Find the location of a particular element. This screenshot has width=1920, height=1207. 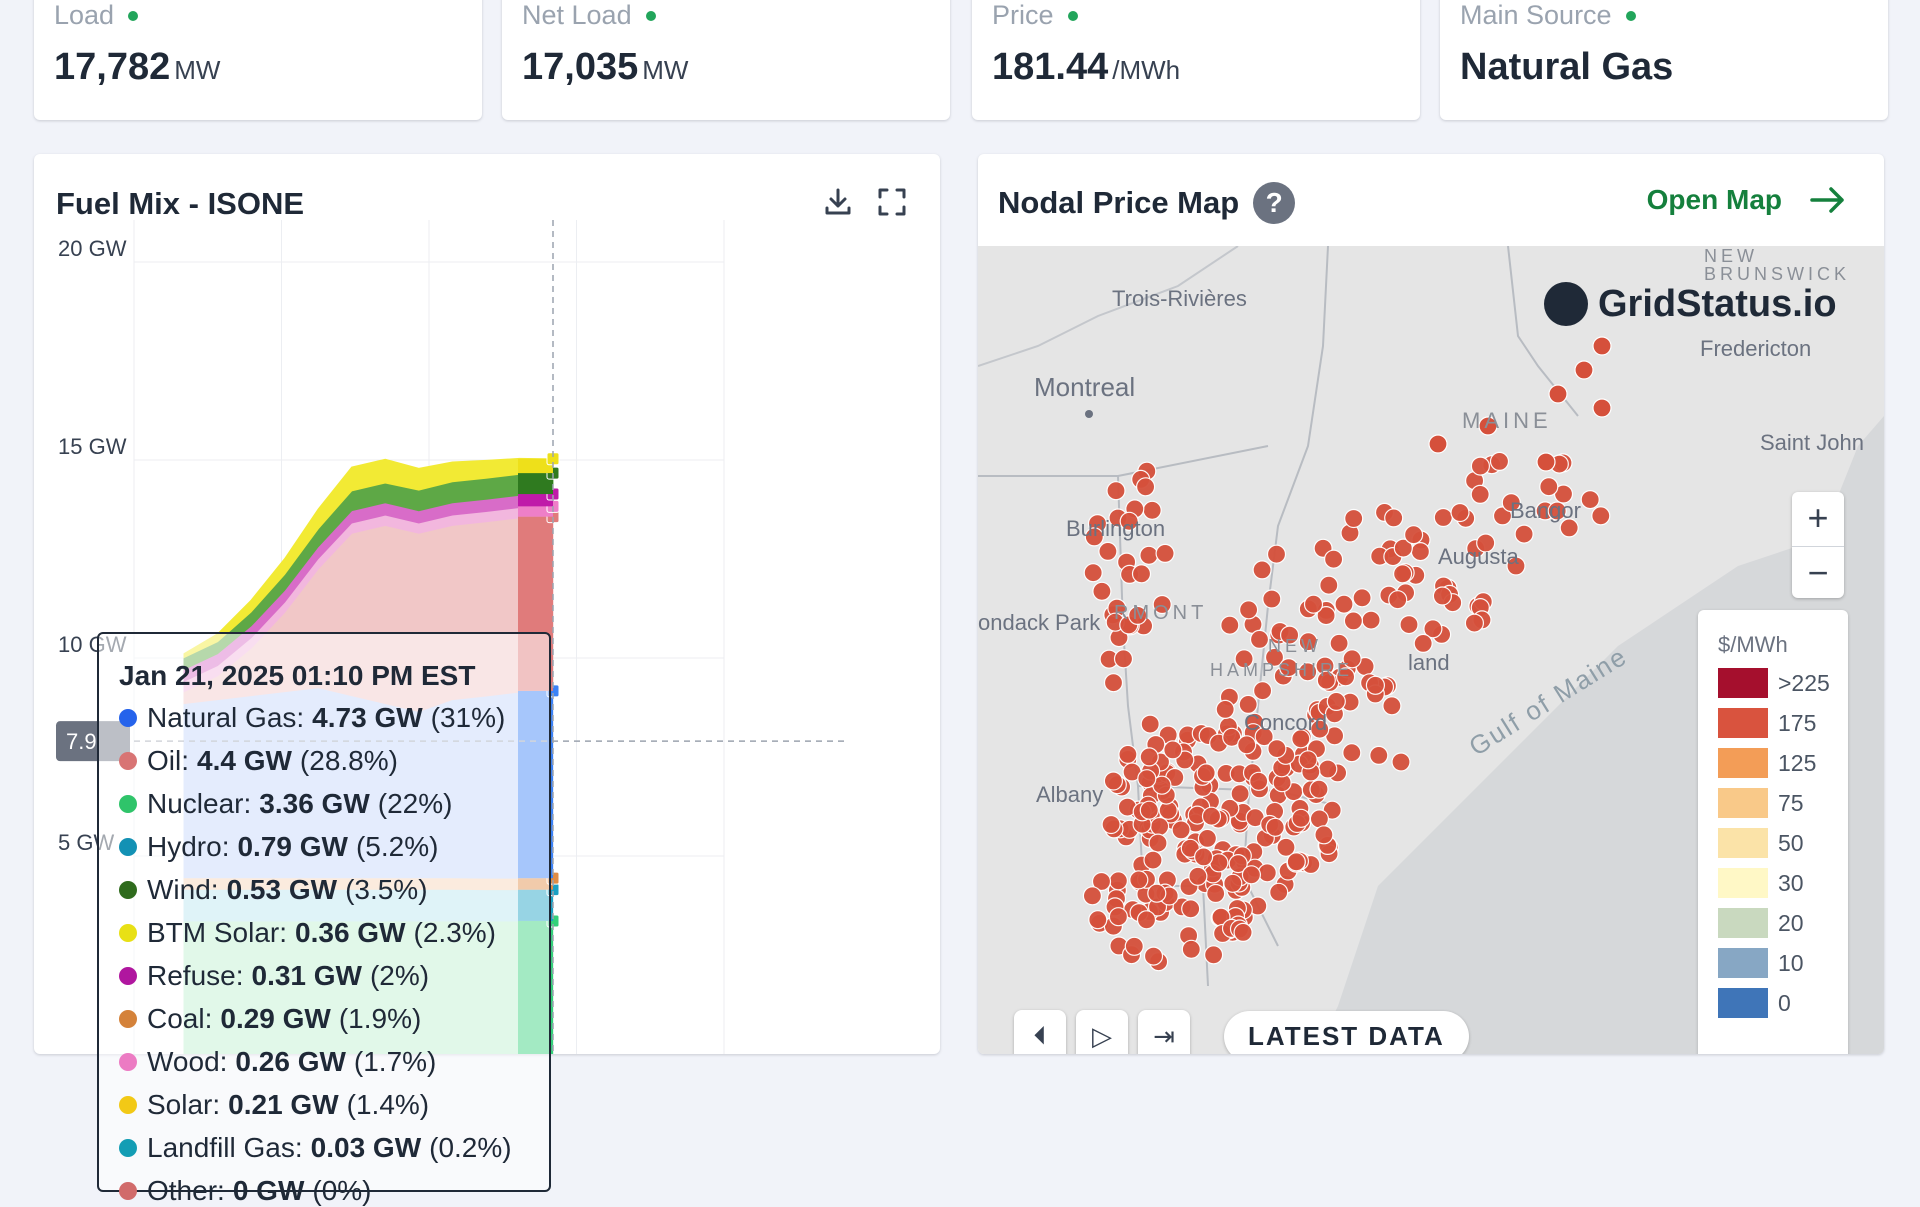

step-back-icon: ⏴ is located at coordinates (1040, 1032).